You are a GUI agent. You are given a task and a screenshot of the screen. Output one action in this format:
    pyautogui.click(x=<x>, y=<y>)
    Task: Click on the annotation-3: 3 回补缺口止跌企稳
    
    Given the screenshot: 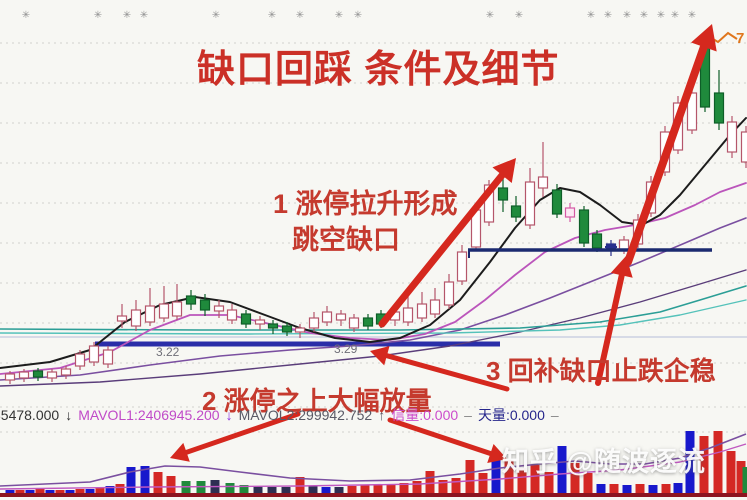 What is the action you would take?
    pyautogui.click(x=601, y=371)
    